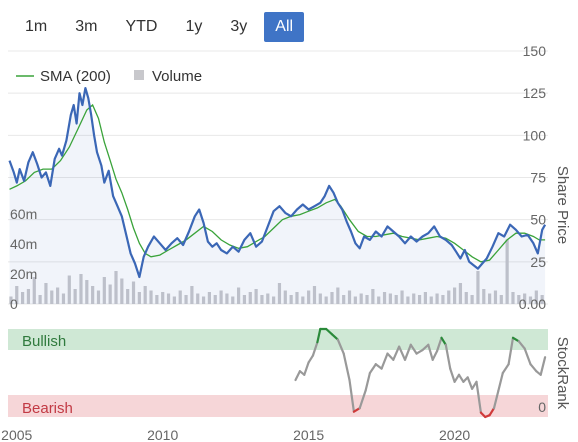  I want to click on range-button-ytd: YTD, so click(141, 27).